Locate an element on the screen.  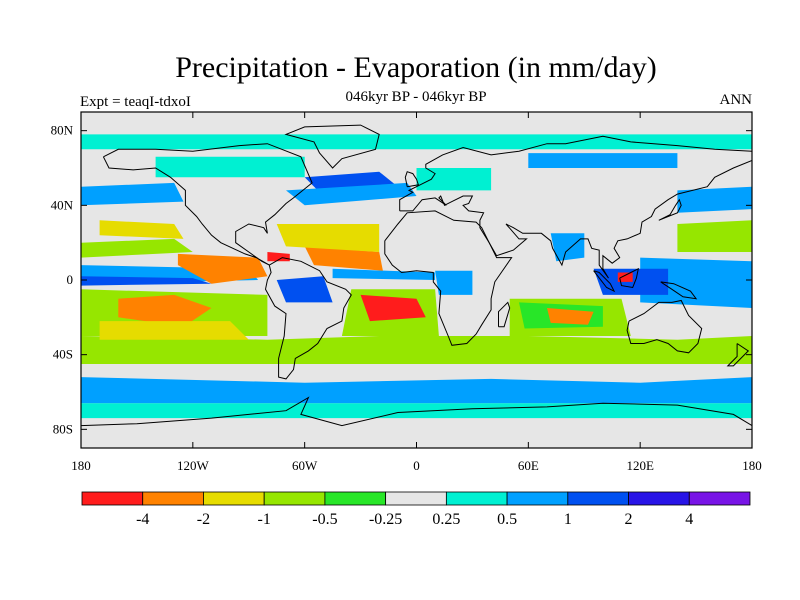
japan-coast is located at coordinates (670, 209).